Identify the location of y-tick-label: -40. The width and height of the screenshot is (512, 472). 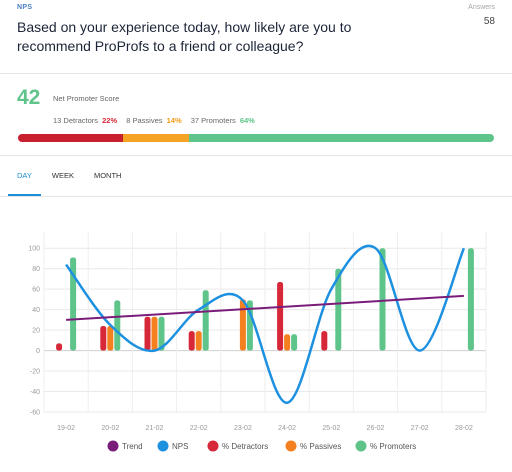
(35, 392).